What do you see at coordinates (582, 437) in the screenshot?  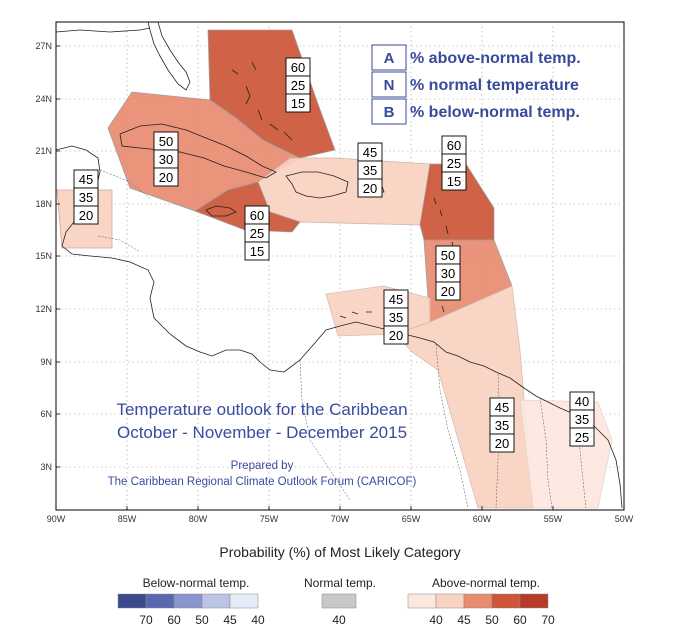 I see `probability-b: 25` at bounding box center [582, 437].